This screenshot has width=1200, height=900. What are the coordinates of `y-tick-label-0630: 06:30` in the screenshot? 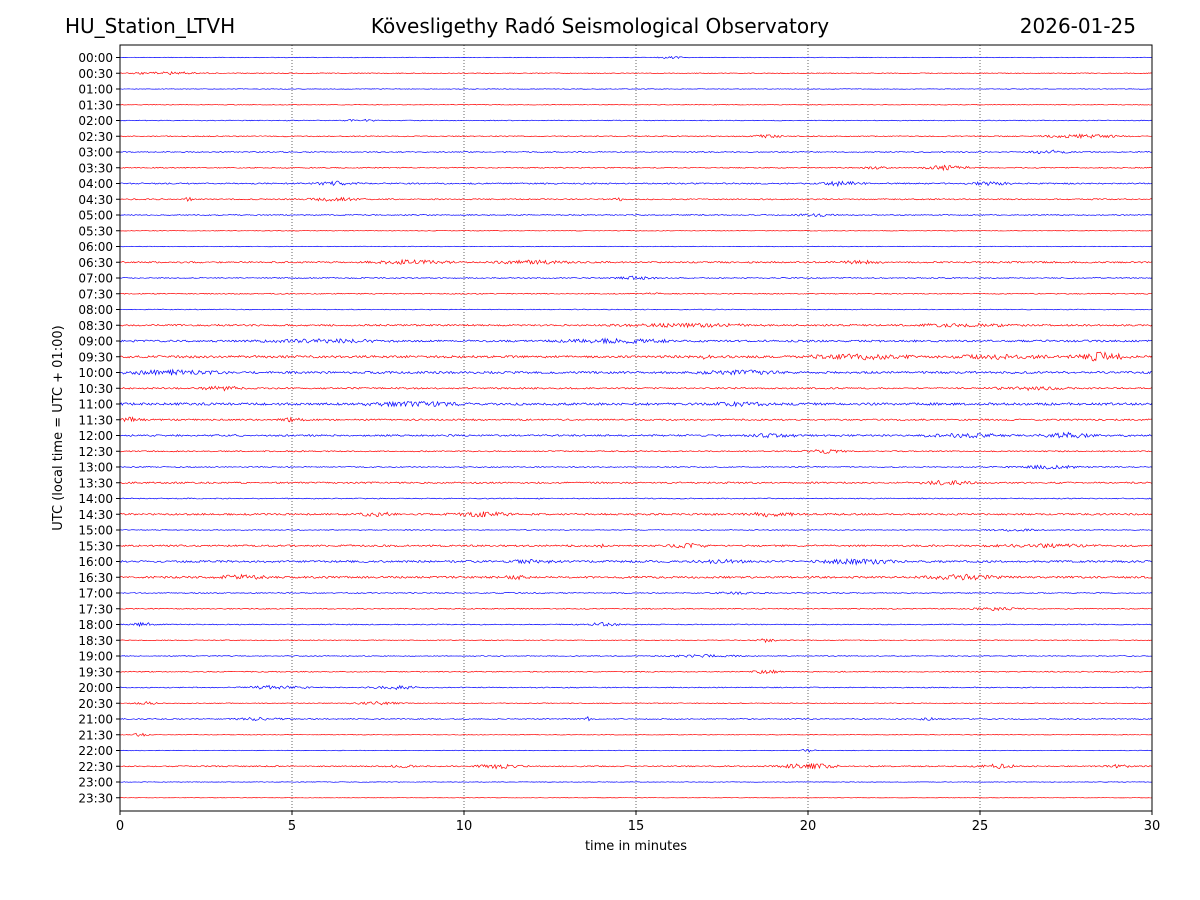 It's located at (95, 263).